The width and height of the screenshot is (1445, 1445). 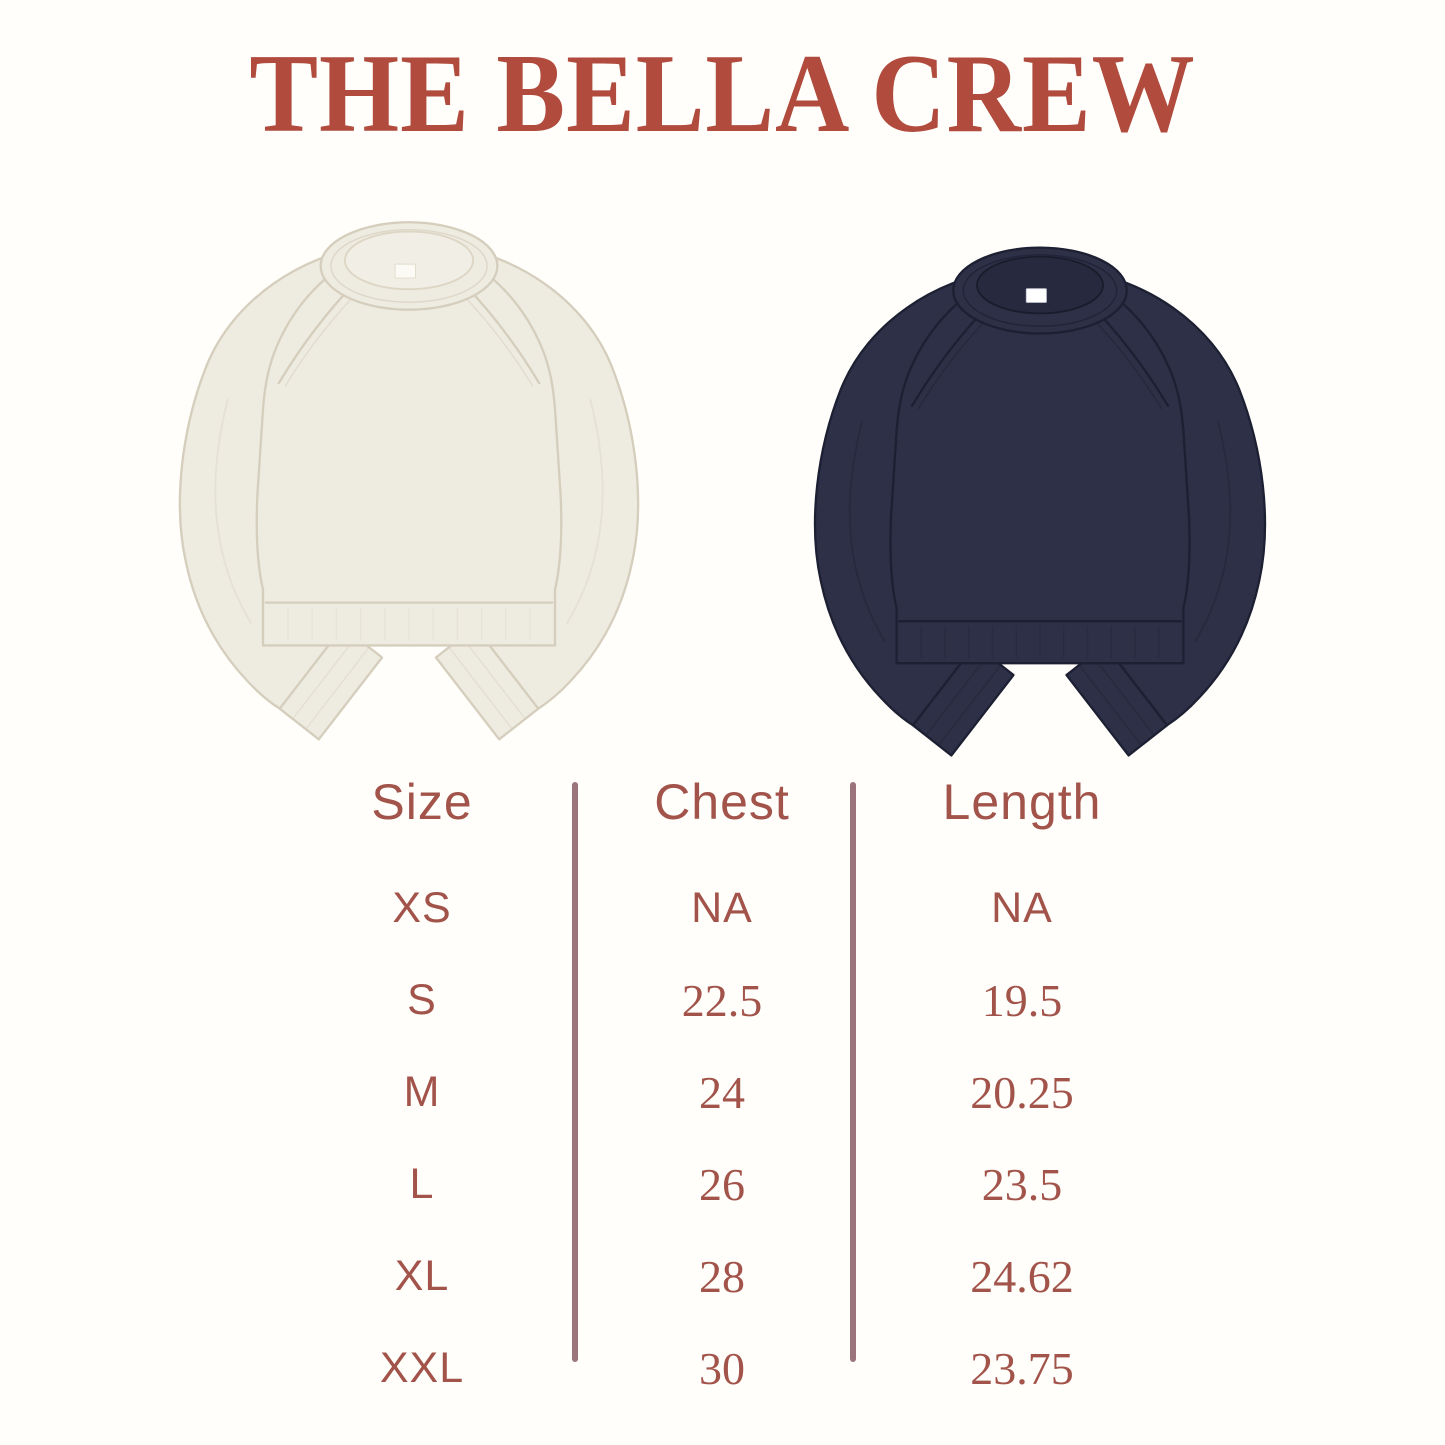 What do you see at coordinates (722, 907) in the screenshot?
I see `chest-cell: NA` at bounding box center [722, 907].